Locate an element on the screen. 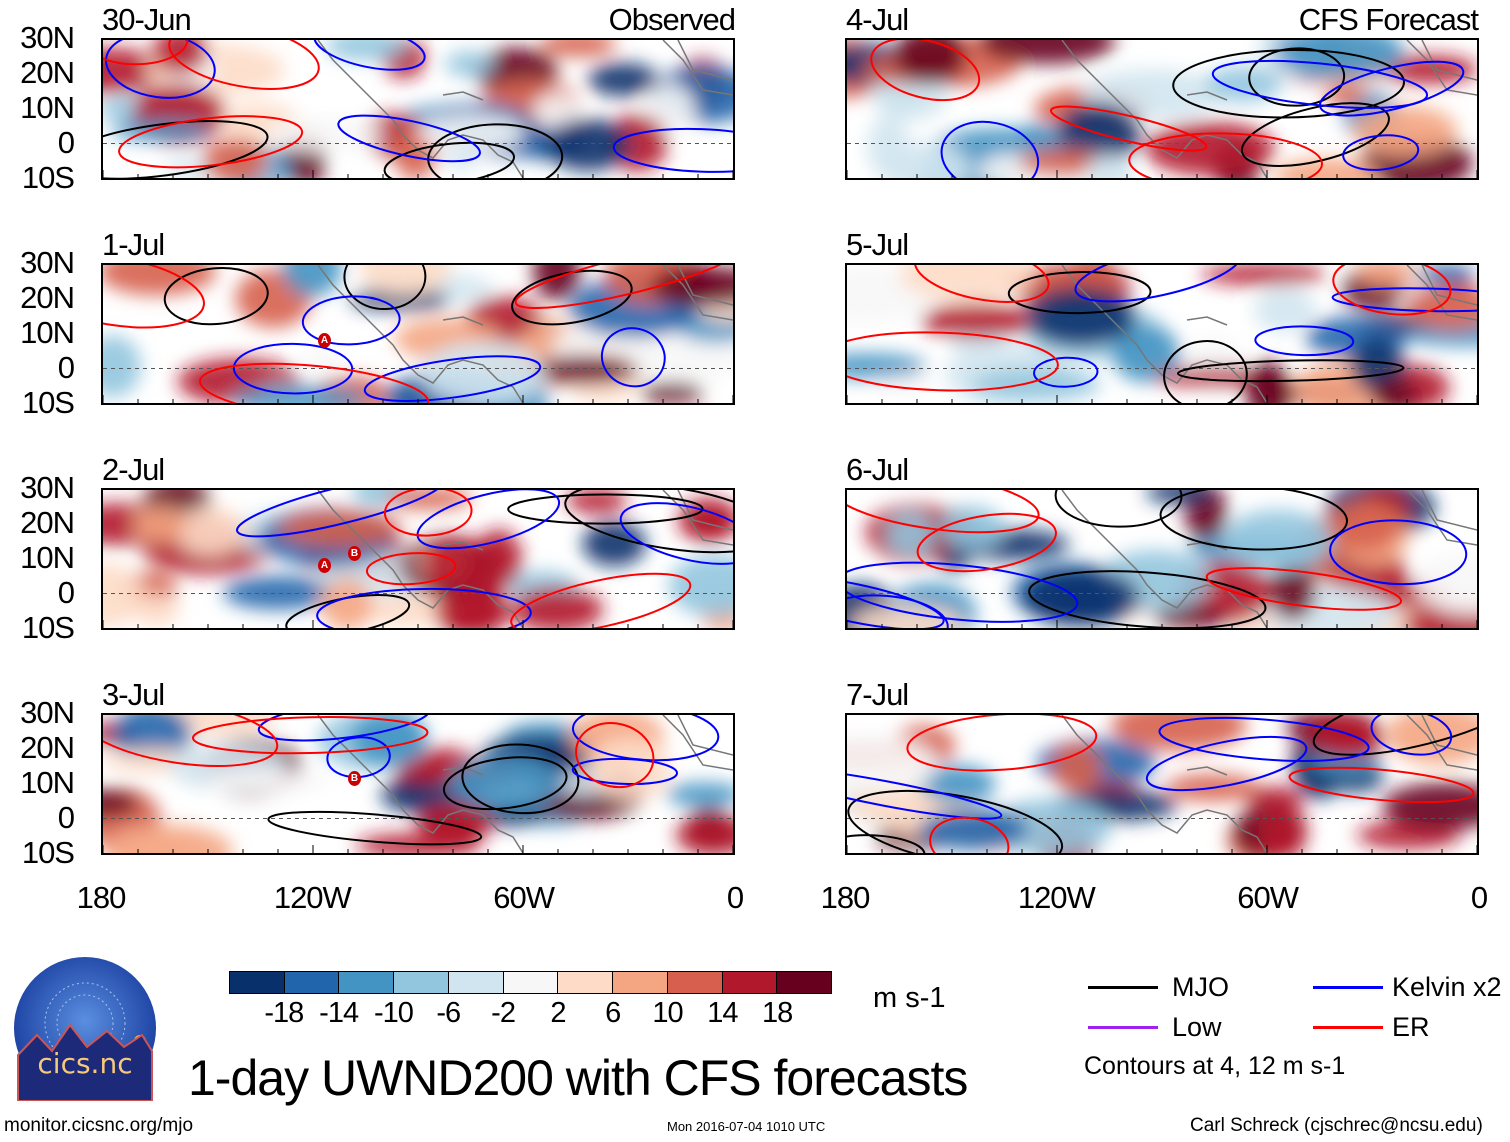  panel-date: 30-Jun is located at coordinates (147, 19).